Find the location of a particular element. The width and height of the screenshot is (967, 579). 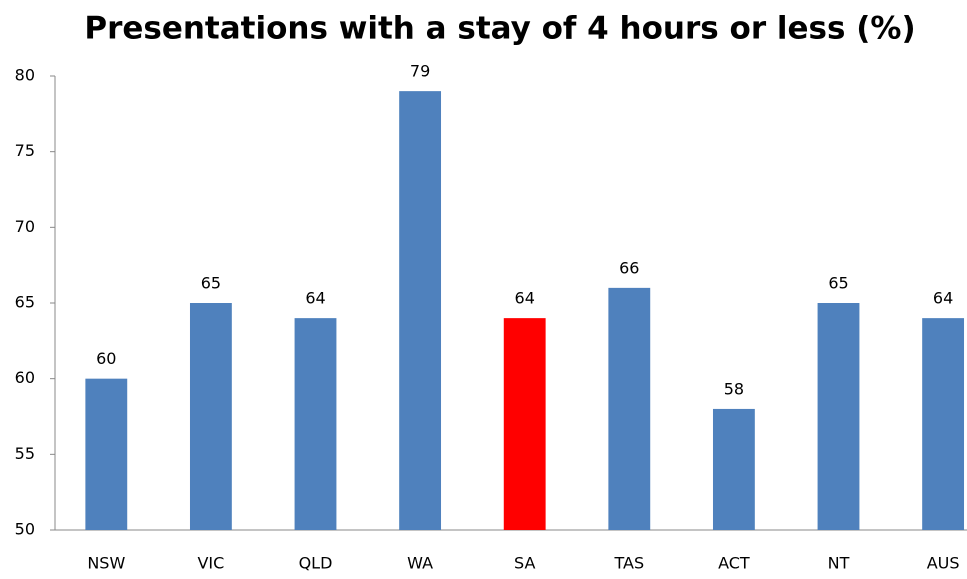

x-tick-label: NSW is located at coordinates (106, 563).